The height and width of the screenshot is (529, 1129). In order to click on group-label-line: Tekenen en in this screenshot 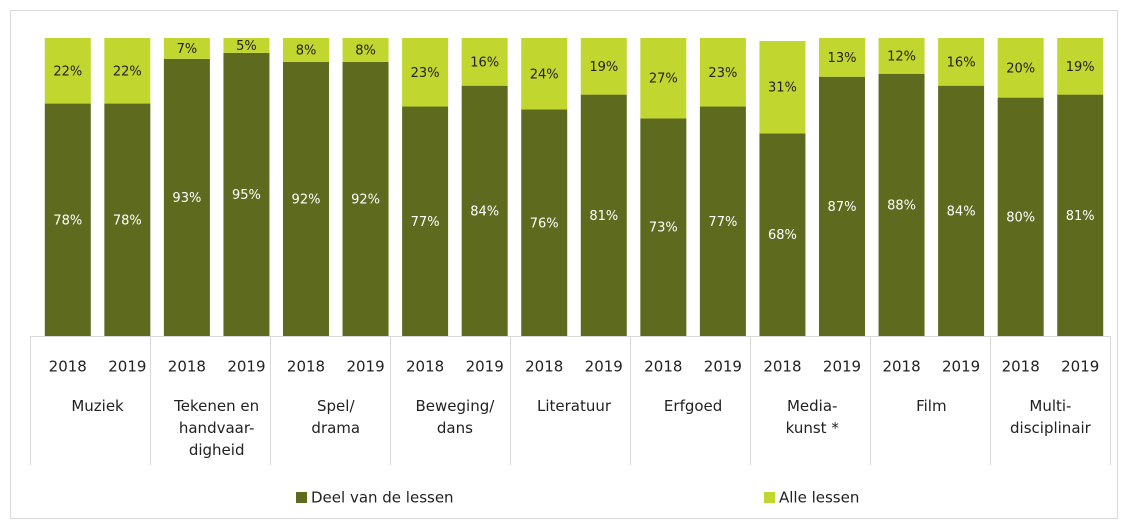, I will do `click(216, 406)`.